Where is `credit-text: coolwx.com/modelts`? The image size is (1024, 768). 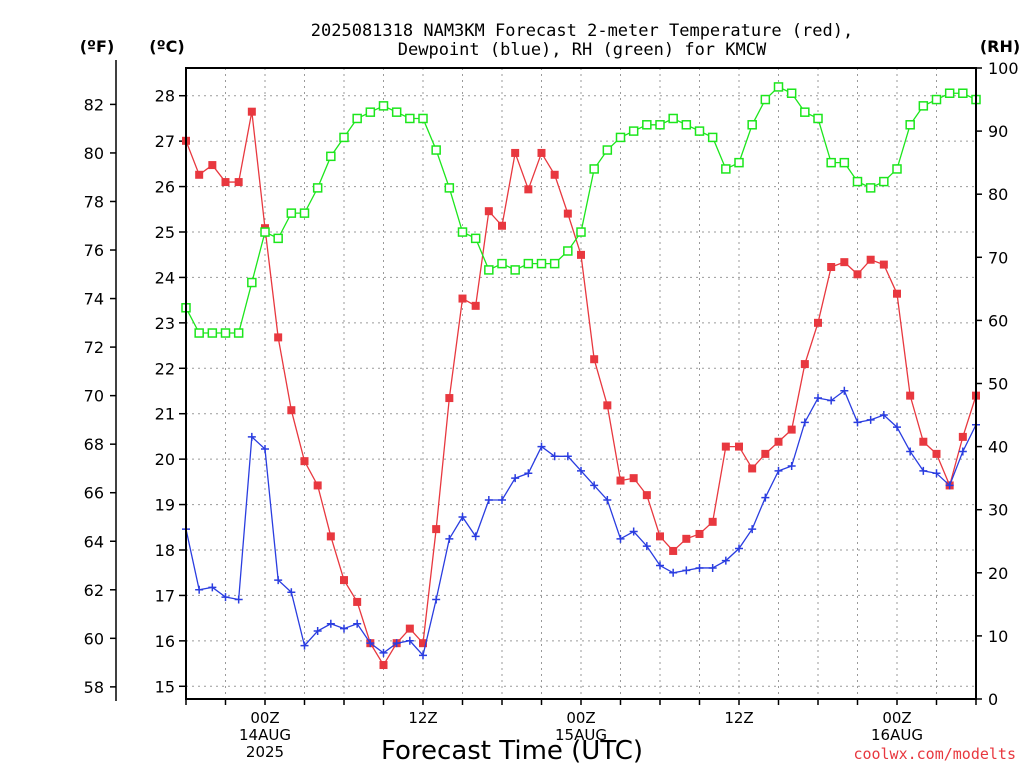 credit-text: coolwx.com/modelts is located at coordinates (934, 754).